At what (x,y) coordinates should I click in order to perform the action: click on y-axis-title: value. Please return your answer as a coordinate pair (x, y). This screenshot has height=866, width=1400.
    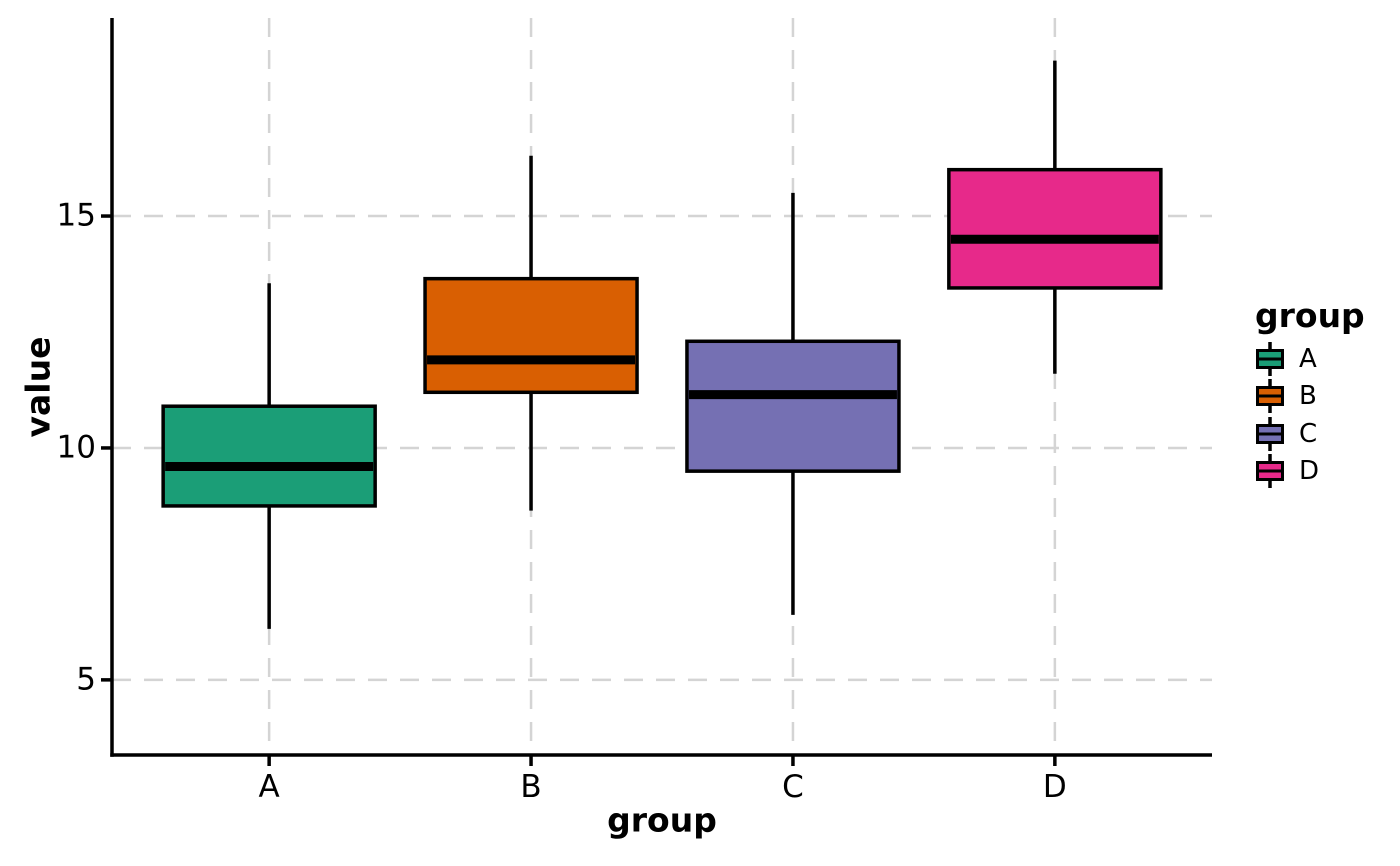
    Looking at the image, I should click on (38, 386).